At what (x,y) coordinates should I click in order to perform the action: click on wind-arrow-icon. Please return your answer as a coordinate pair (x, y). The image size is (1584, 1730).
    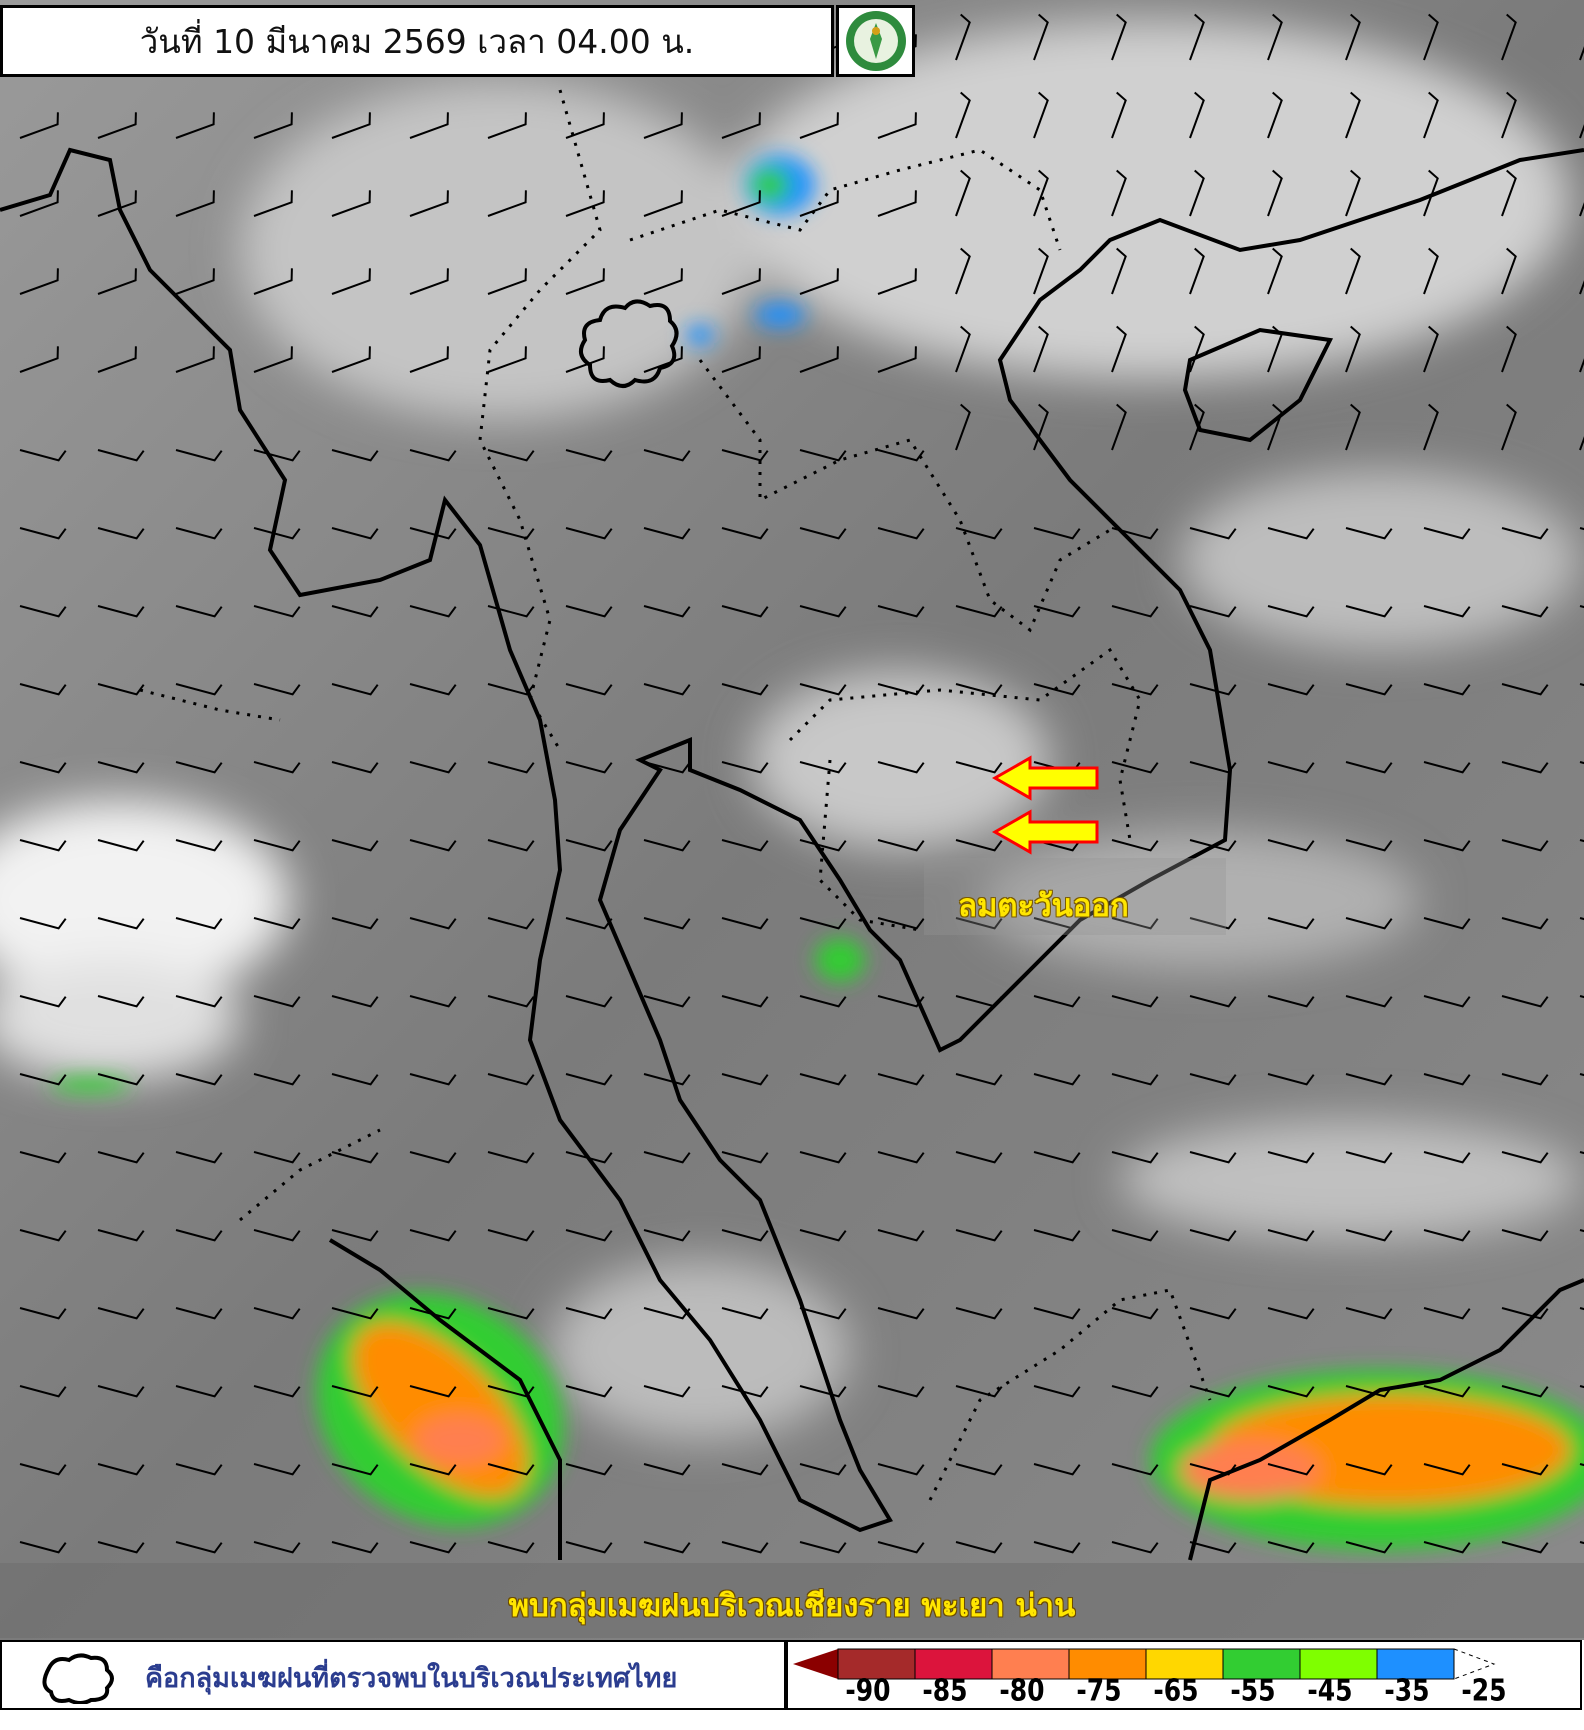
    Looking at the image, I should click on (1045, 778).